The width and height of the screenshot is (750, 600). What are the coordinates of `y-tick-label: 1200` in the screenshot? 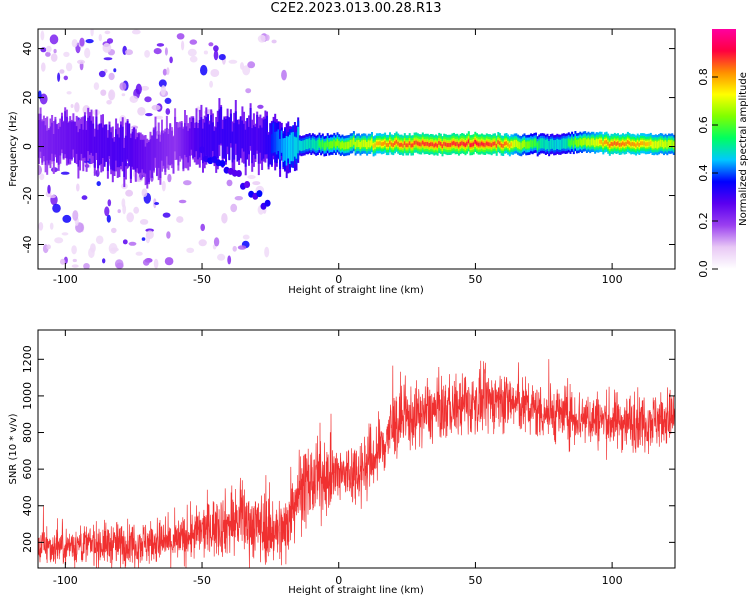 It's located at (27, 359).